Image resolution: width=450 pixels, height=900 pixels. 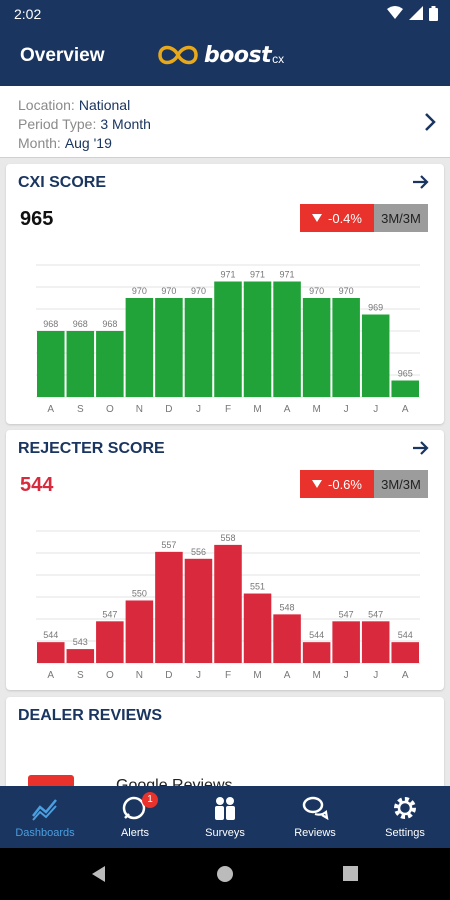 What do you see at coordinates (46, 105) in the screenshot?
I see `location-label: Location:` at bounding box center [46, 105].